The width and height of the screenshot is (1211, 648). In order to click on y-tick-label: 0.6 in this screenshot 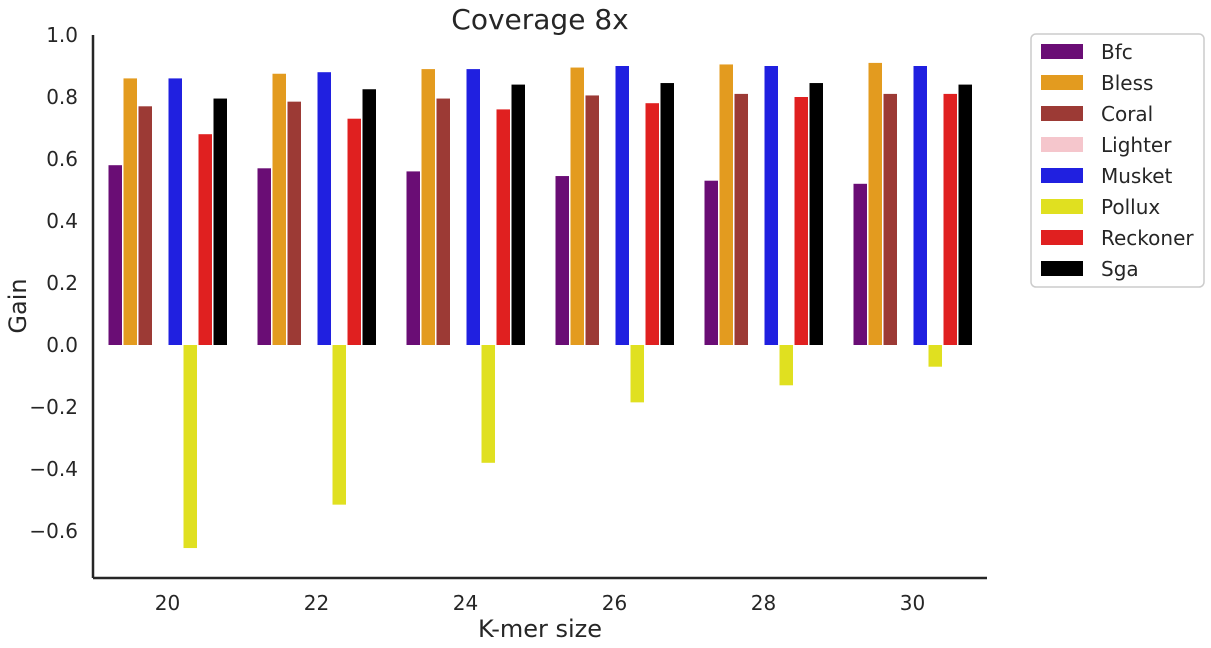, I will do `click(62, 159)`.